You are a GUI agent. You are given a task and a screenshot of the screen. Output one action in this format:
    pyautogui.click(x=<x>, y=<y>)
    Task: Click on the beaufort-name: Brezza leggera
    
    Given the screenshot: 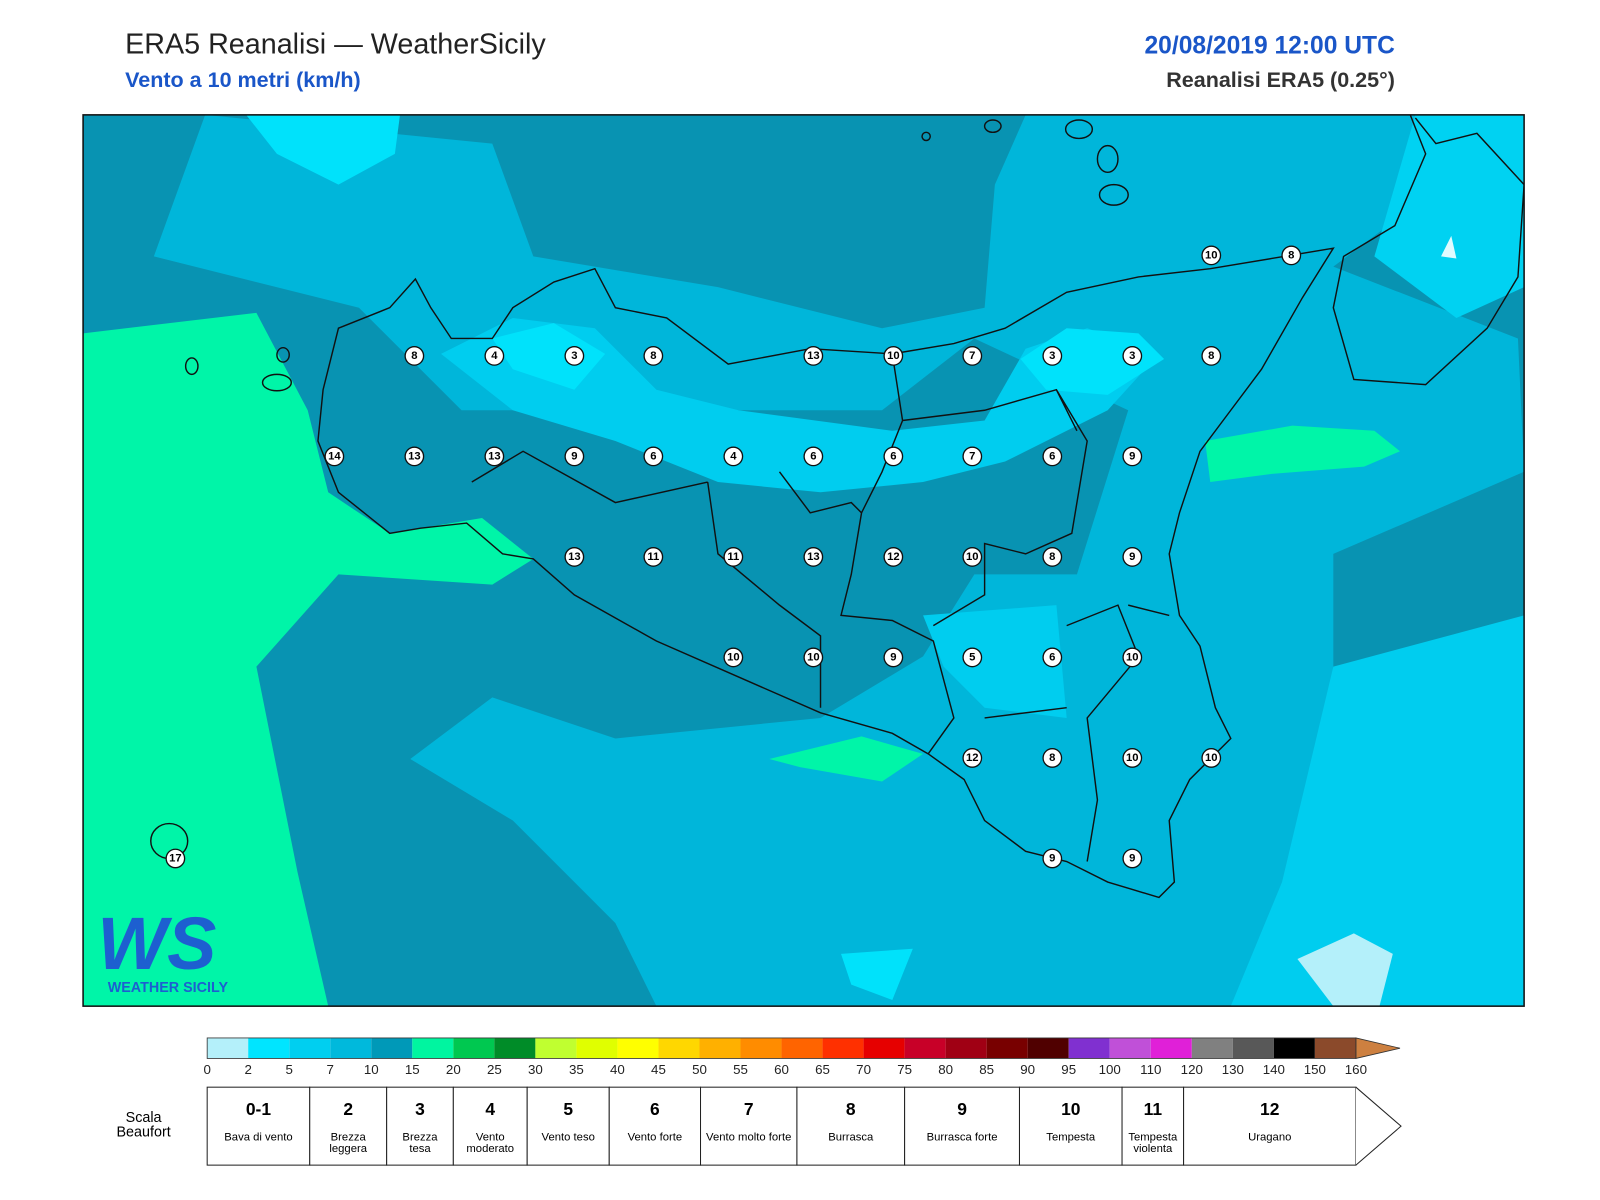 What is the action you would take?
    pyautogui.click(x=348, y=1143)
    